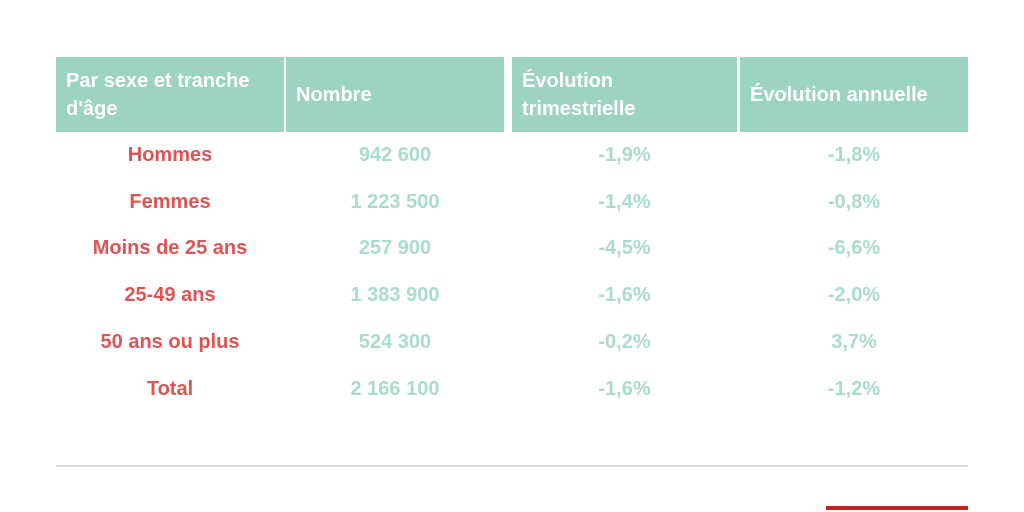 The height and width of the screenshot is (512, 1024). What do you see at coordinates (170, 342) in the screenshot?
I see `row-label-50-ans-ou-plus: 50 ans ou plus` at bounding box center [170, 342].